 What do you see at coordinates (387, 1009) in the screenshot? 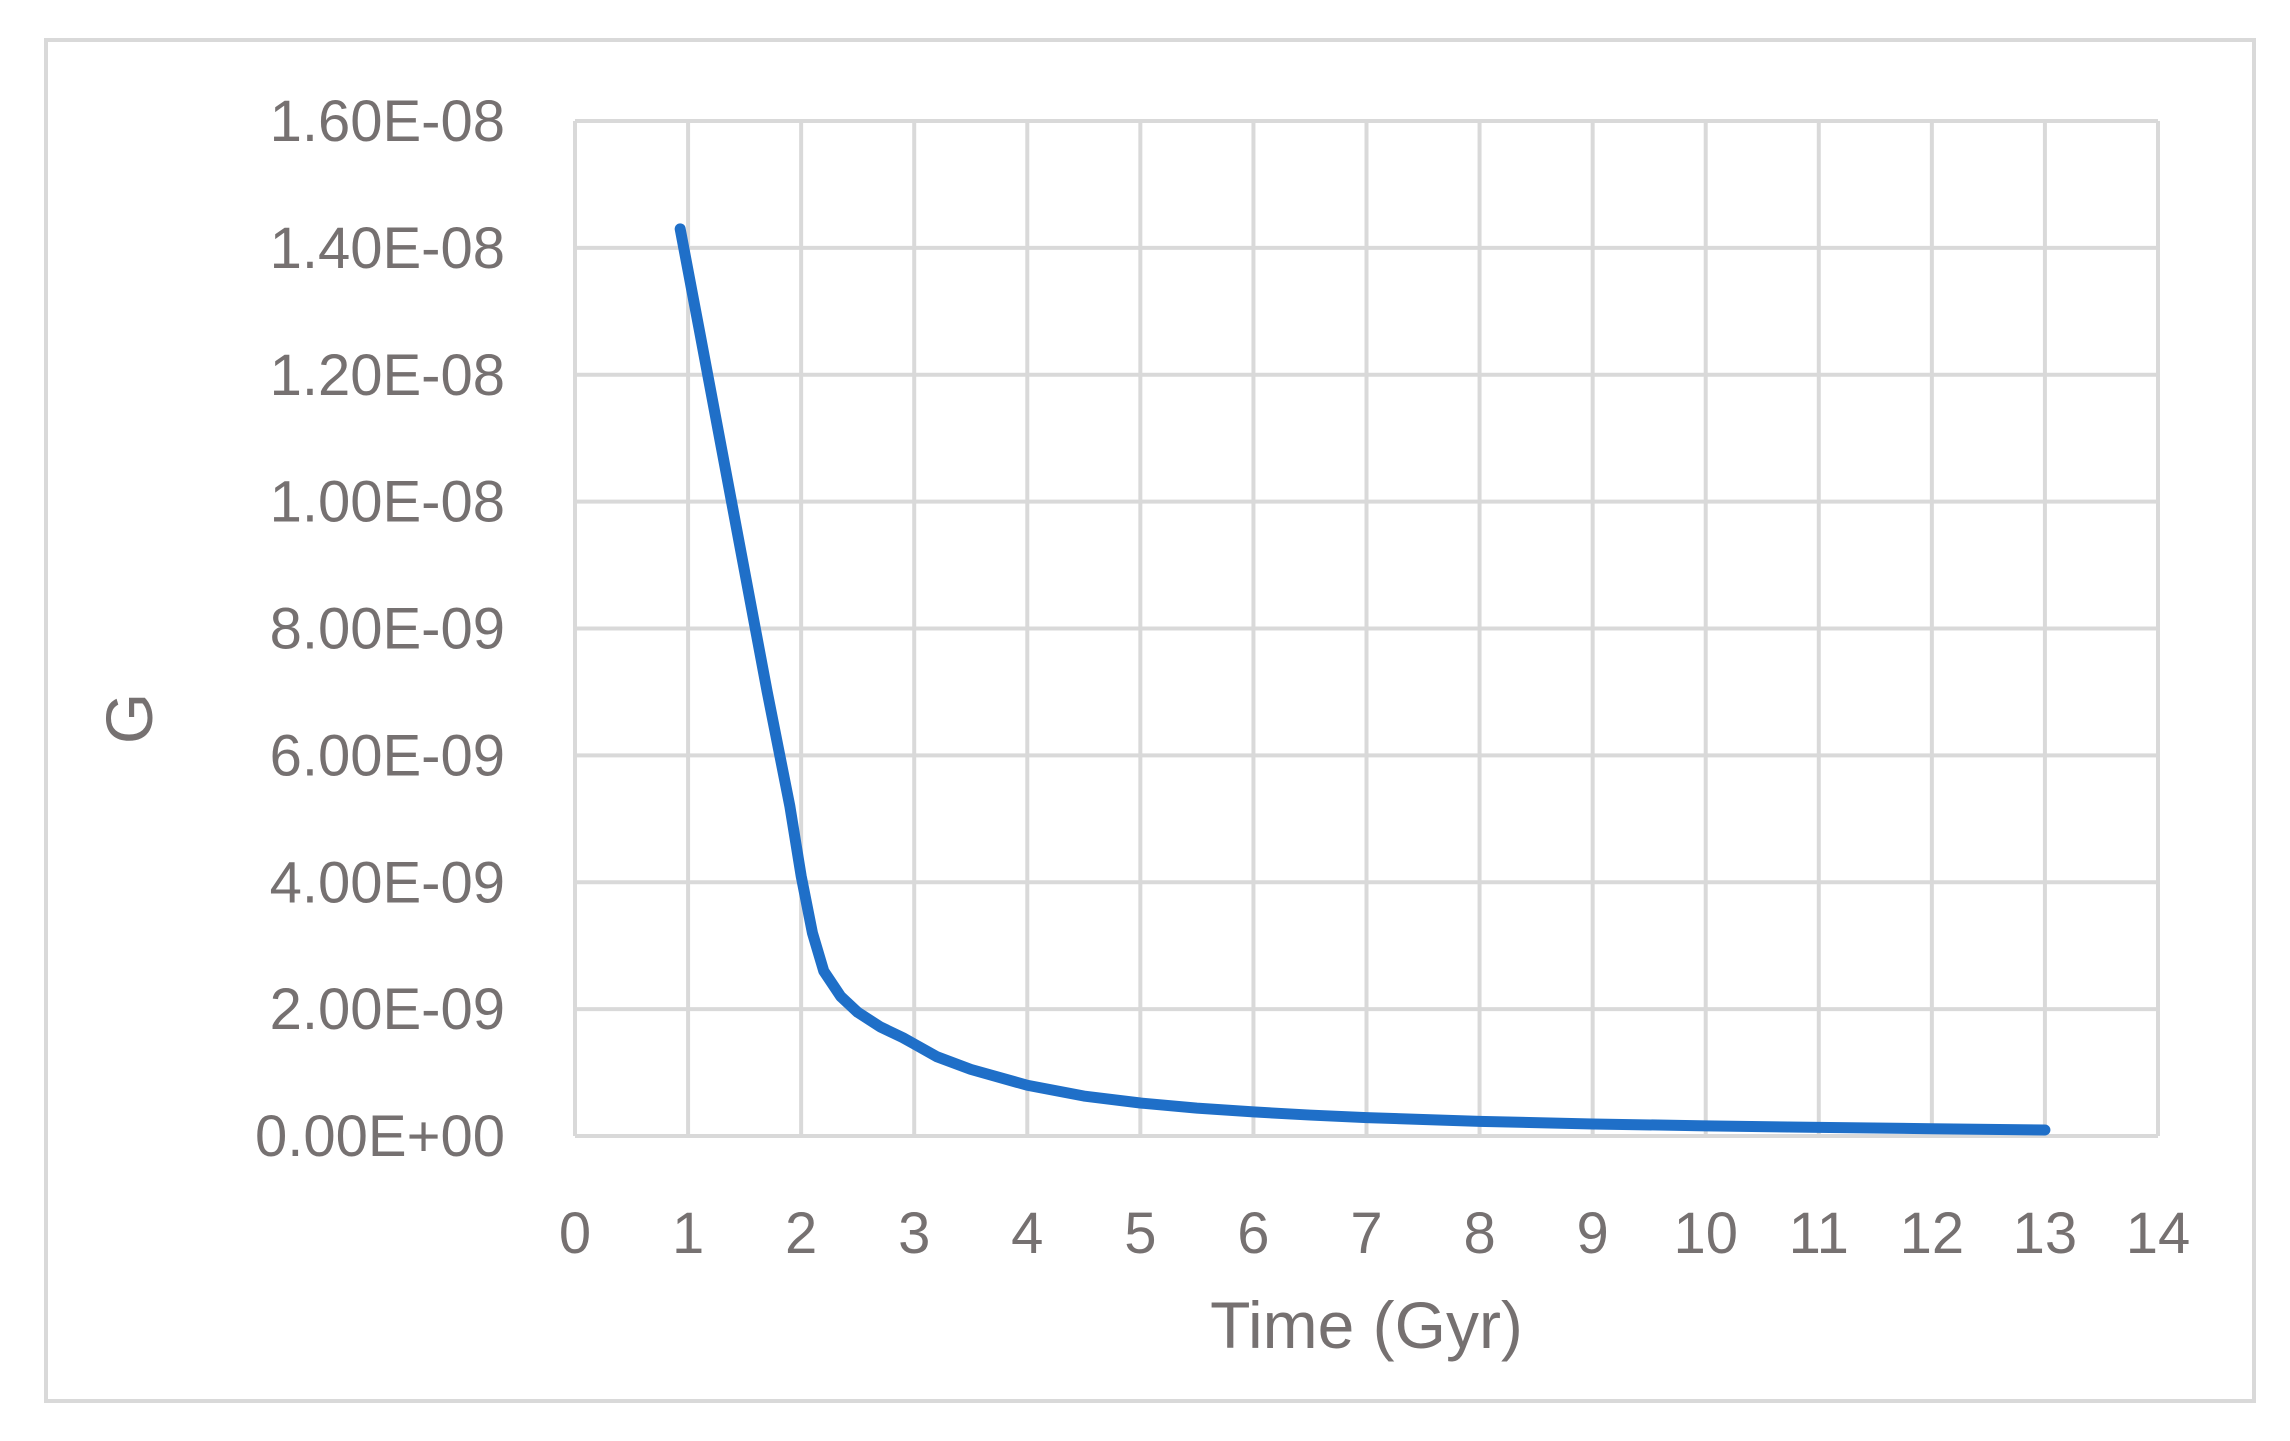
I see `y-tick-label: 2.00E-09` at bounding box center [387, 1009].